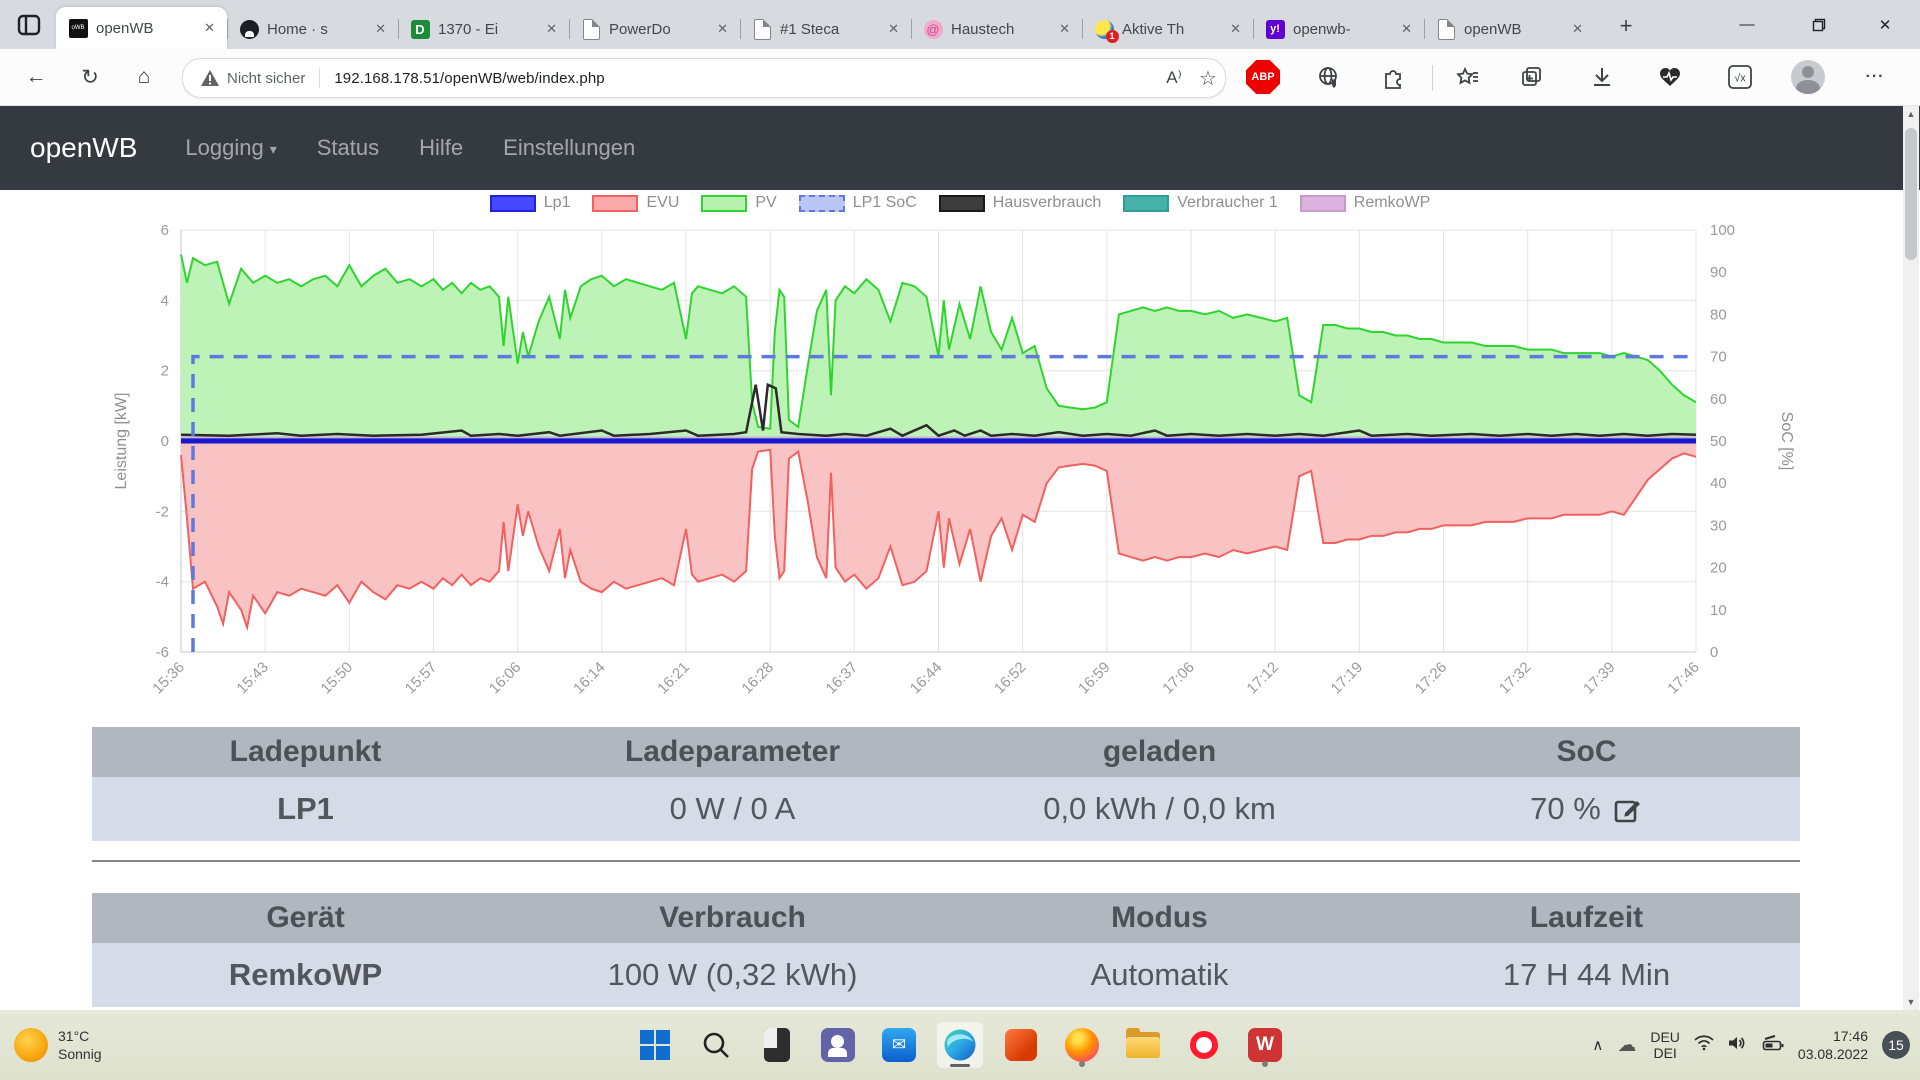 The height and width of the screenshot is (1080, 1920). I want to click on notification-count-badge: 15, so click(1896, 1045).